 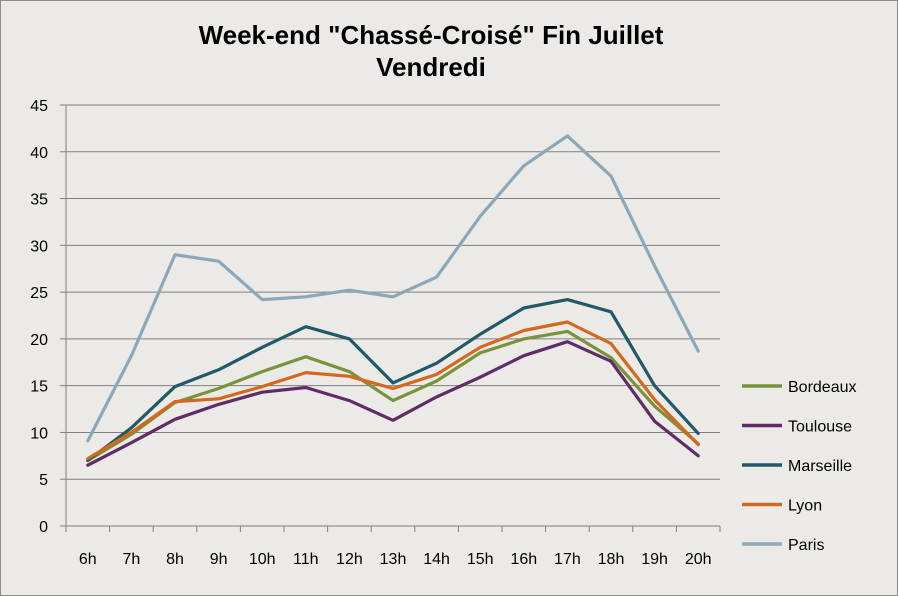 What do you see at coordinates (436, 559) in the screenshot?
I see `x-tick-label: 14h` at bounding box center [436, 559].